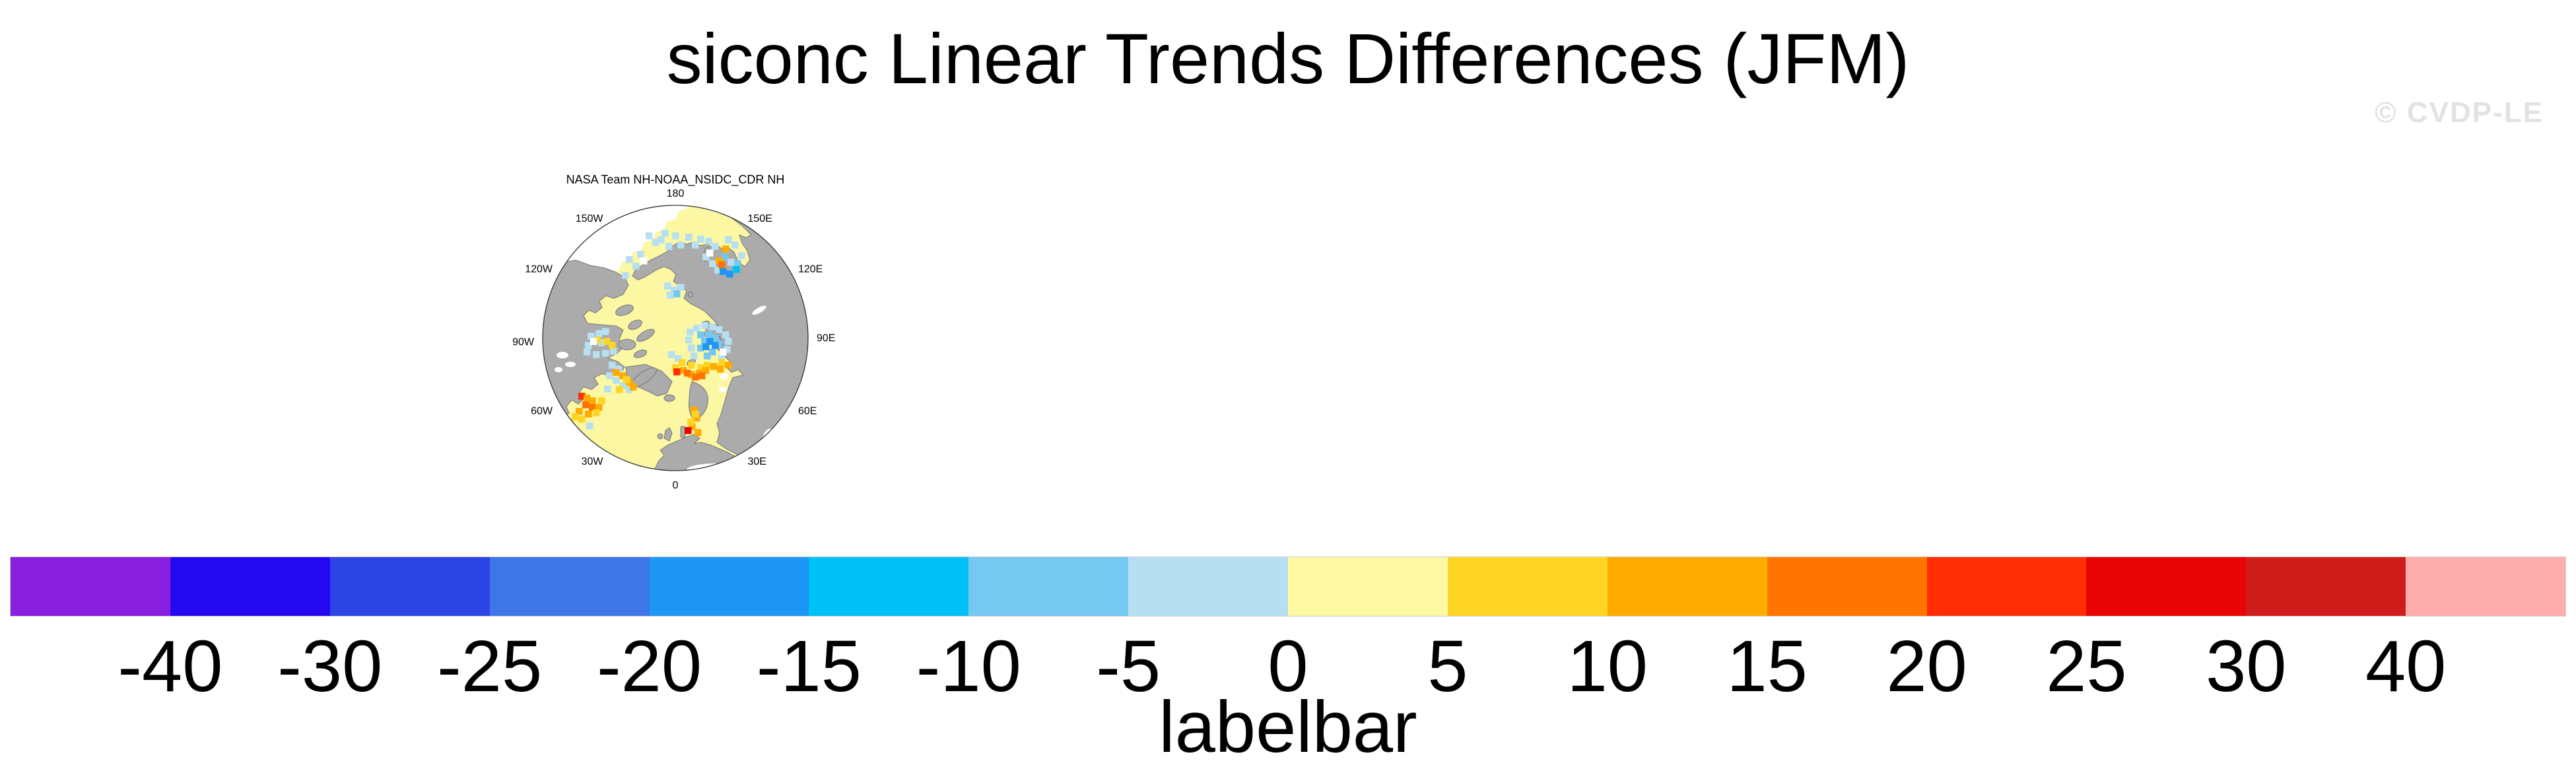  I want to click on labelbar-tick--40: -40, so click(170, 666).